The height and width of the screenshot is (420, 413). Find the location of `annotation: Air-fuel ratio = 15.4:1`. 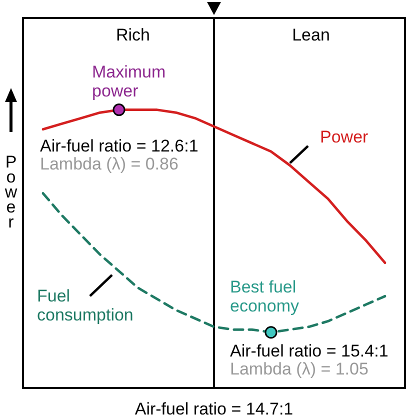

annotation: Air-fuel ratio = 15.4:1 is located at coordinates (309, 351).